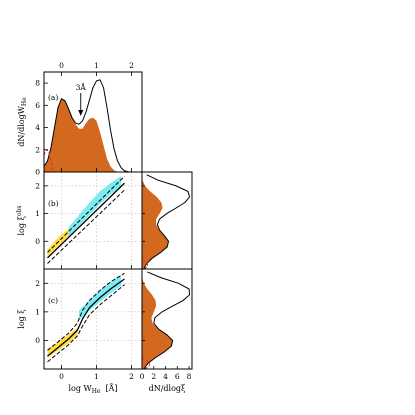  Describe the element at coordinates (19, 211) in the screenshot. I see `y-axis-label-sup: obs` at that location.